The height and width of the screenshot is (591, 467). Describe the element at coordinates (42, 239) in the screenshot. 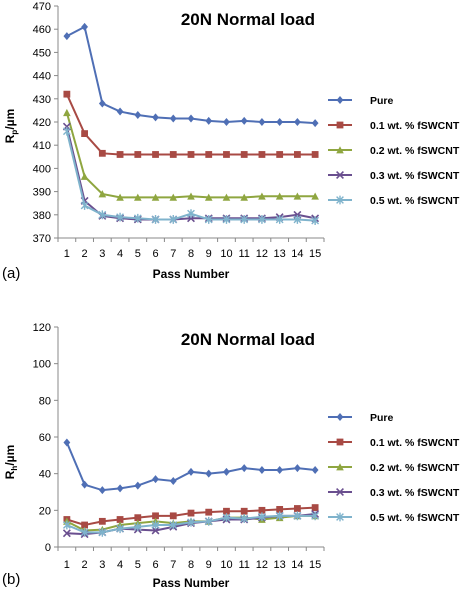

I see `y-tick-label: 370` at that location.